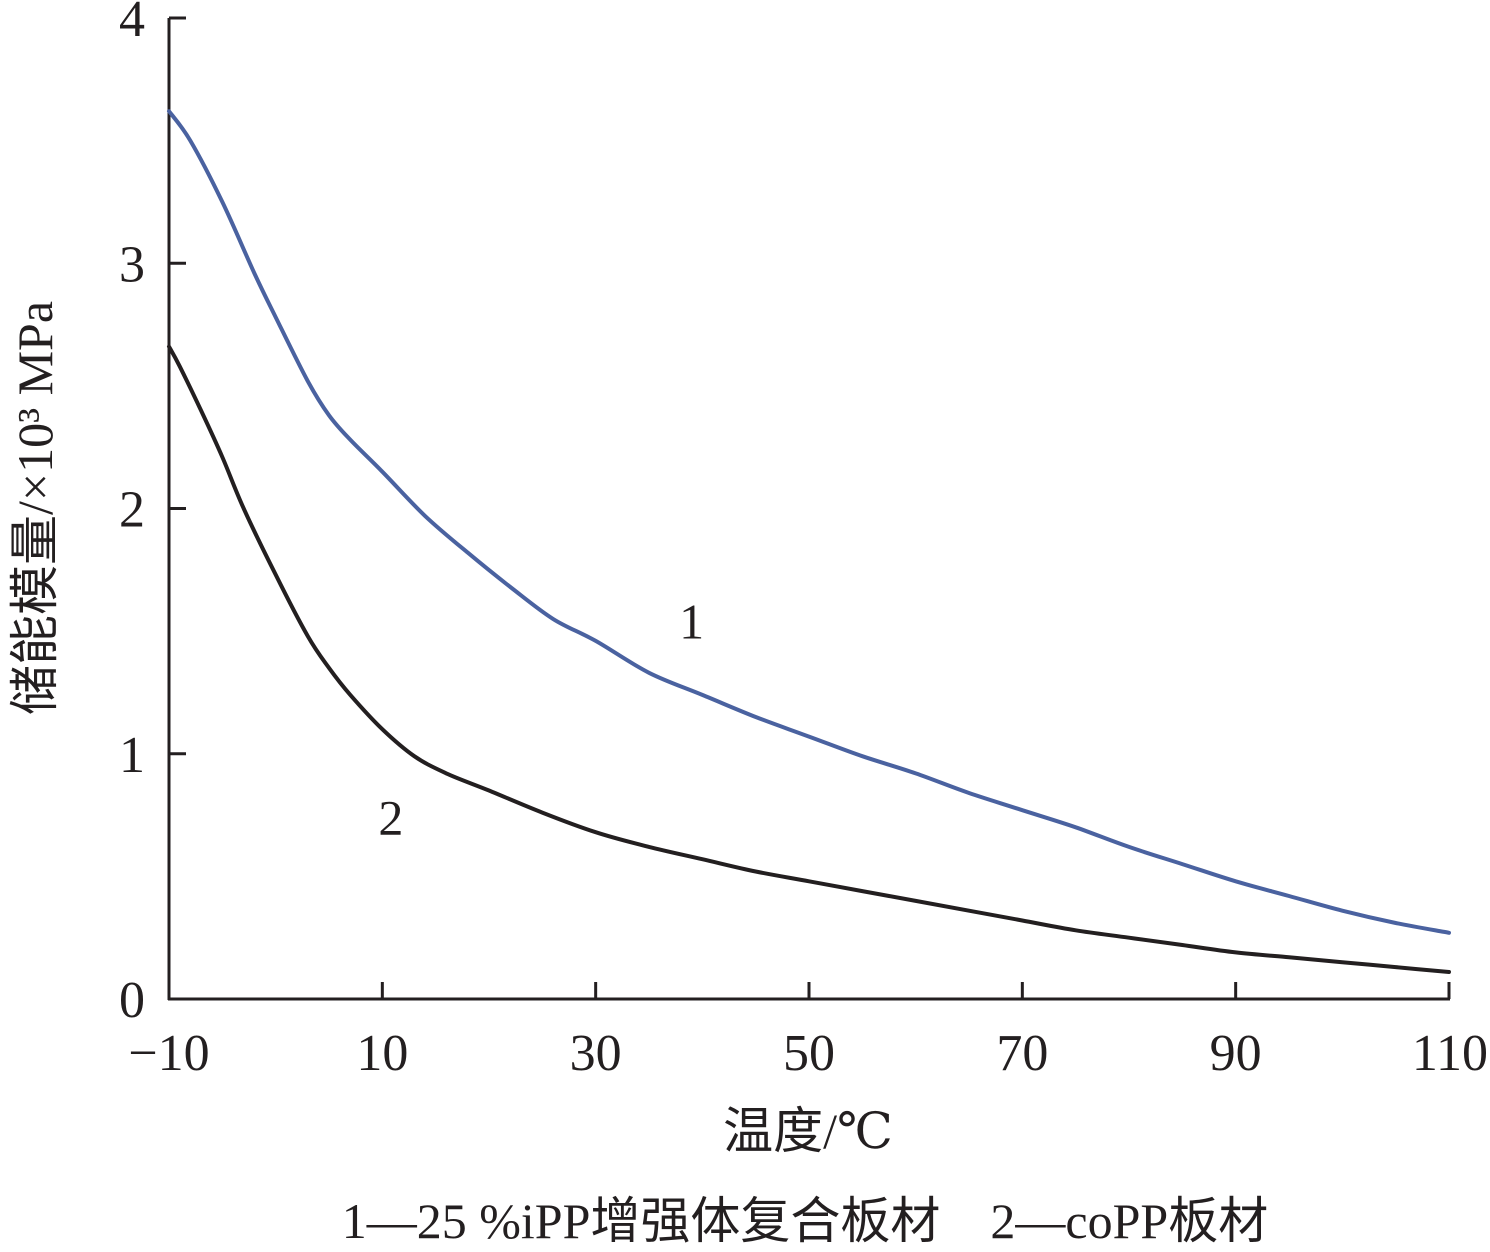 The image size is (1490, 1252). What do you see at coordinates (132, 264) in the screenshot?
I see `y-tick-label: 3` at bounding box center [132, 264].